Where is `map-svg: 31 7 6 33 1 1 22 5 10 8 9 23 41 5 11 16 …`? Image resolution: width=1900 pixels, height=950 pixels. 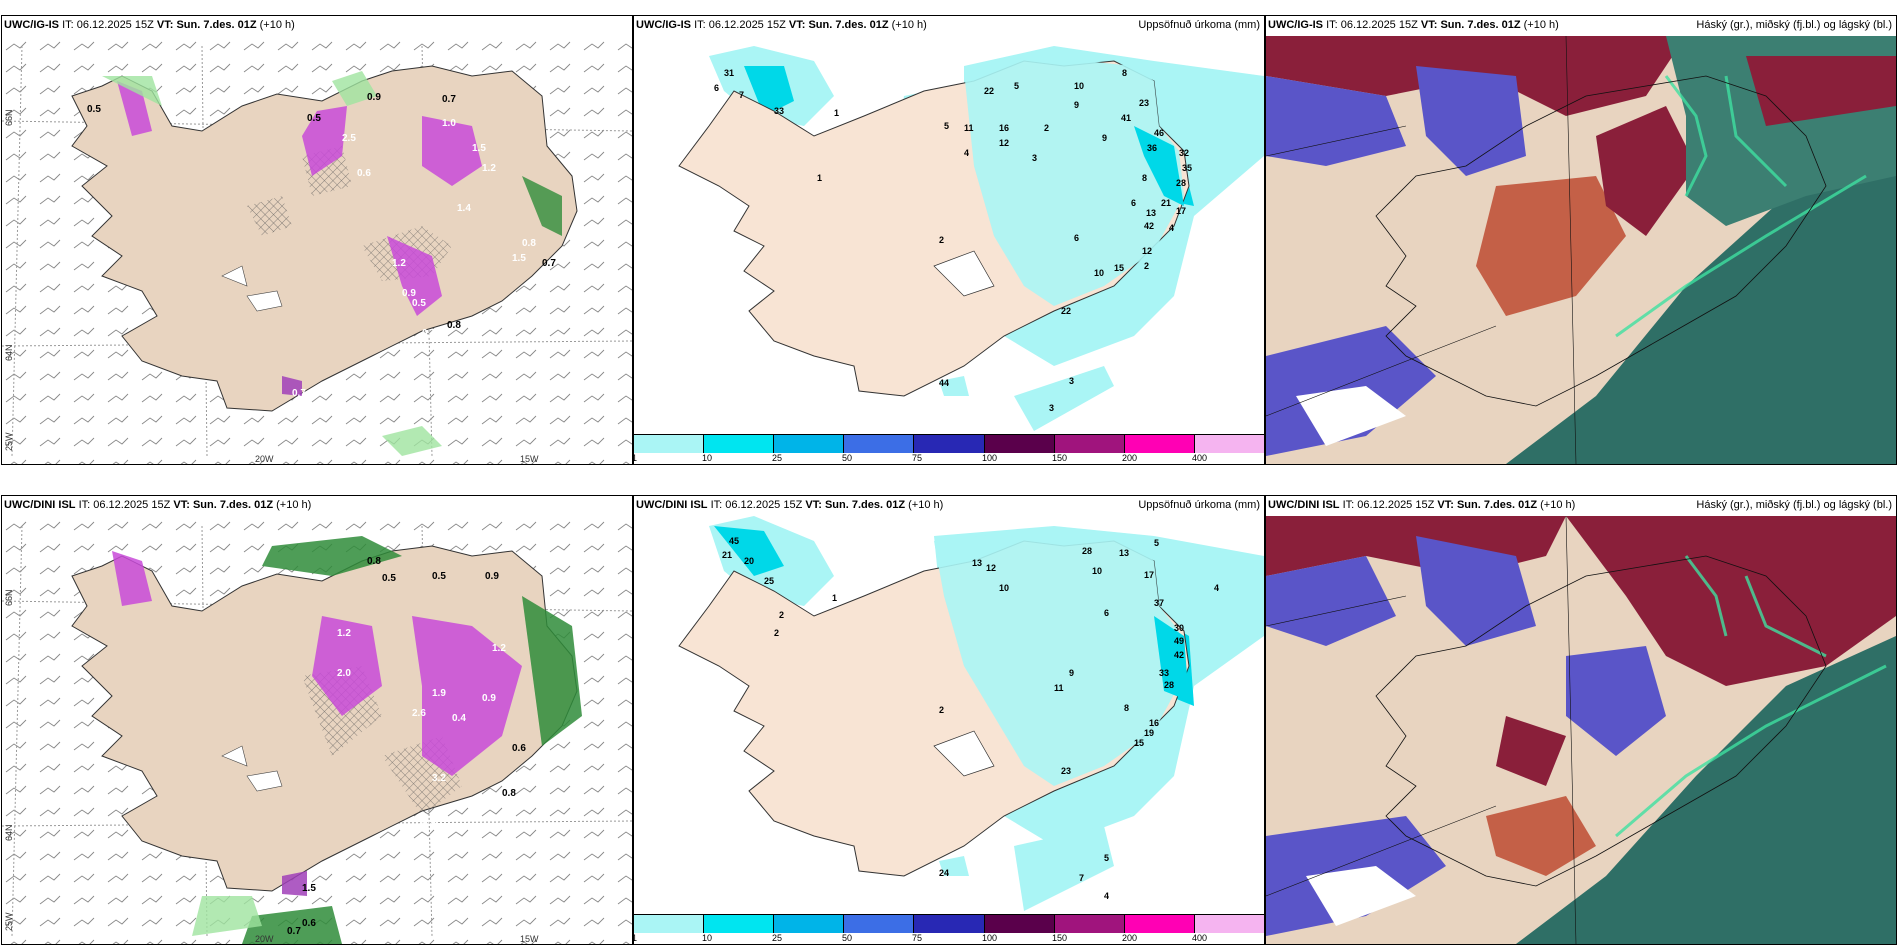
map-svg: 31 7 6 33 1 1 22 5 10 8 9 23 41 5 11 16 … is located at coordinates (949, 235).